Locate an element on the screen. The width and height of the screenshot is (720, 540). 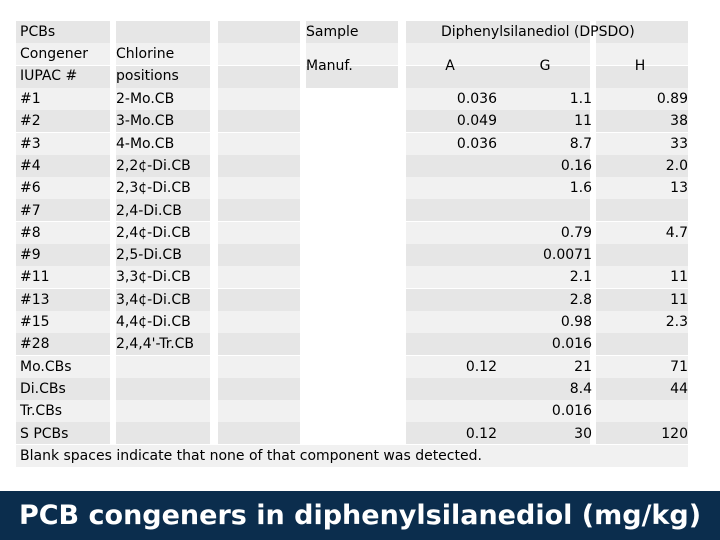
header-col-h: H is located at coordinates (640, 66).